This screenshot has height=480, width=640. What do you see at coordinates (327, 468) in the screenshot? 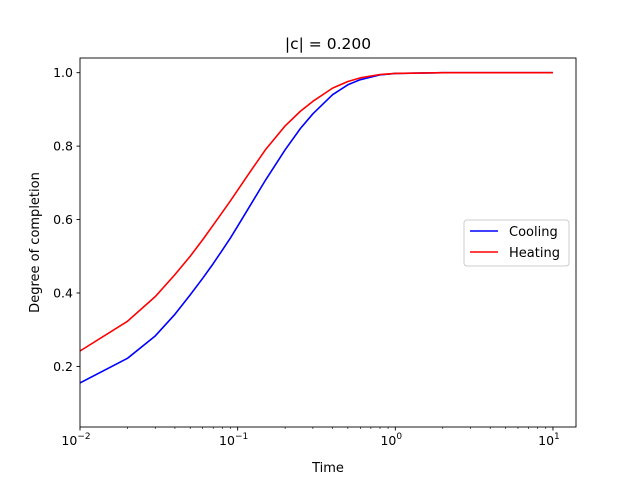
I see `x-axis-label: Time` at bounding box center [327, 468].